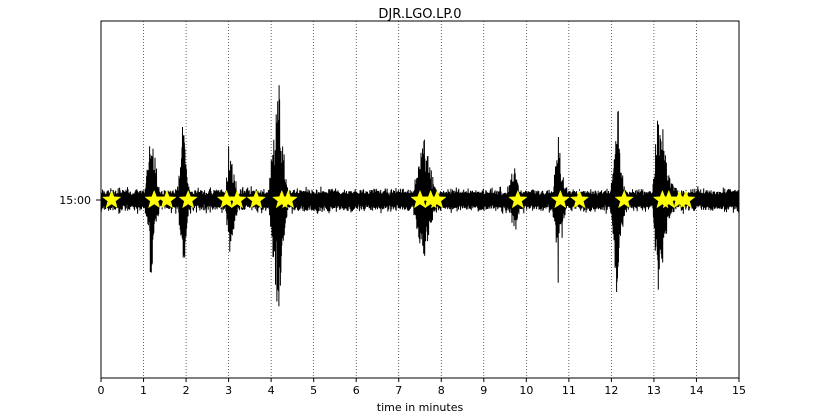 The image size is (840, 420). I want to click on chart-title: DJR.LGO.LP.0, so click(419, 14).